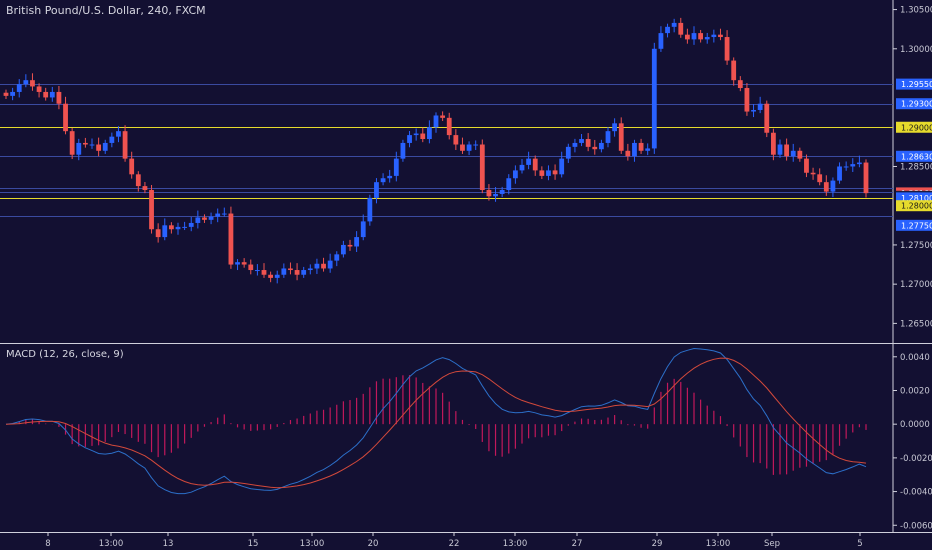 The width and height of the screenshot is (932, 550). What do you see at coordinates (859, 544) in the screenshot?
I see `time-tick-label: 5` at bounding box center [859, 544].